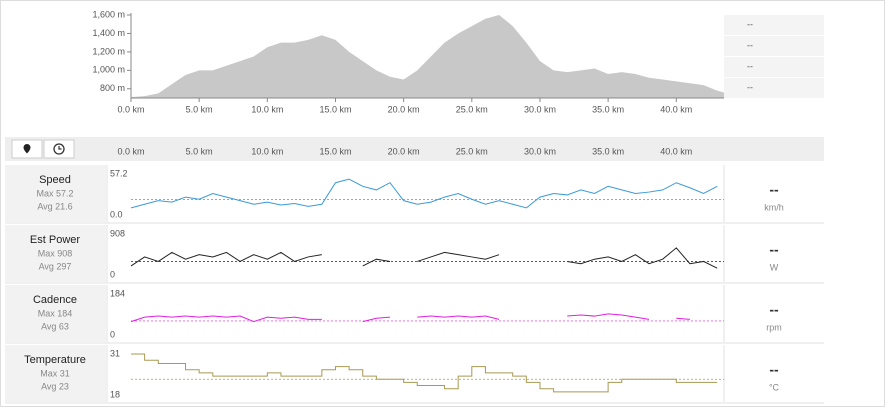 Image resolution: width=889 pixels, height=408 pixels. What do you see at coordinates (117, 293) in the screenshot?
I see `y-tick-label: 184` at bounding box center [117, 293].